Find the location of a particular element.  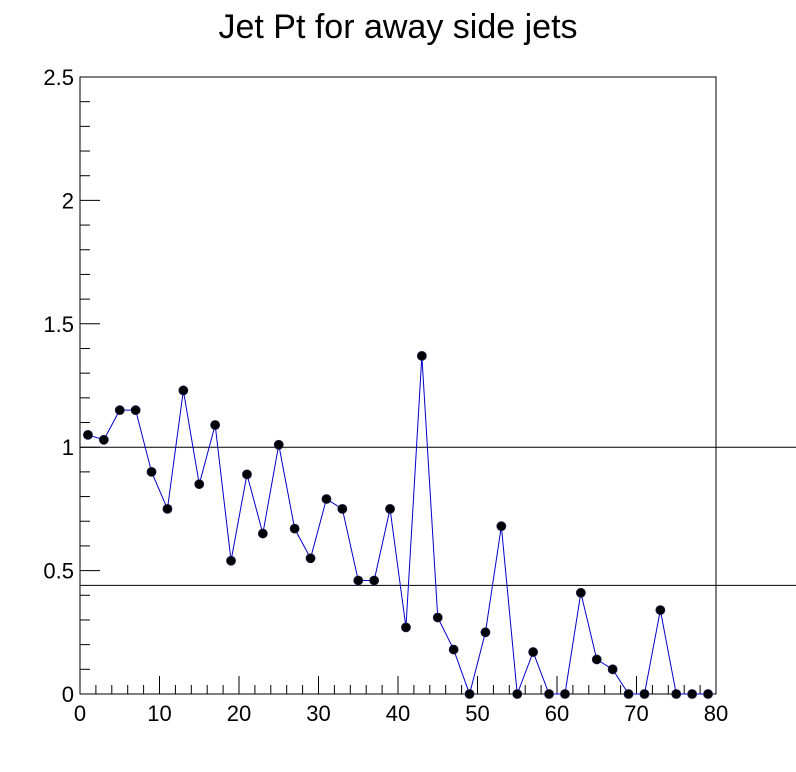

y-tick-label: 0 is located at coordinates (68, 694).